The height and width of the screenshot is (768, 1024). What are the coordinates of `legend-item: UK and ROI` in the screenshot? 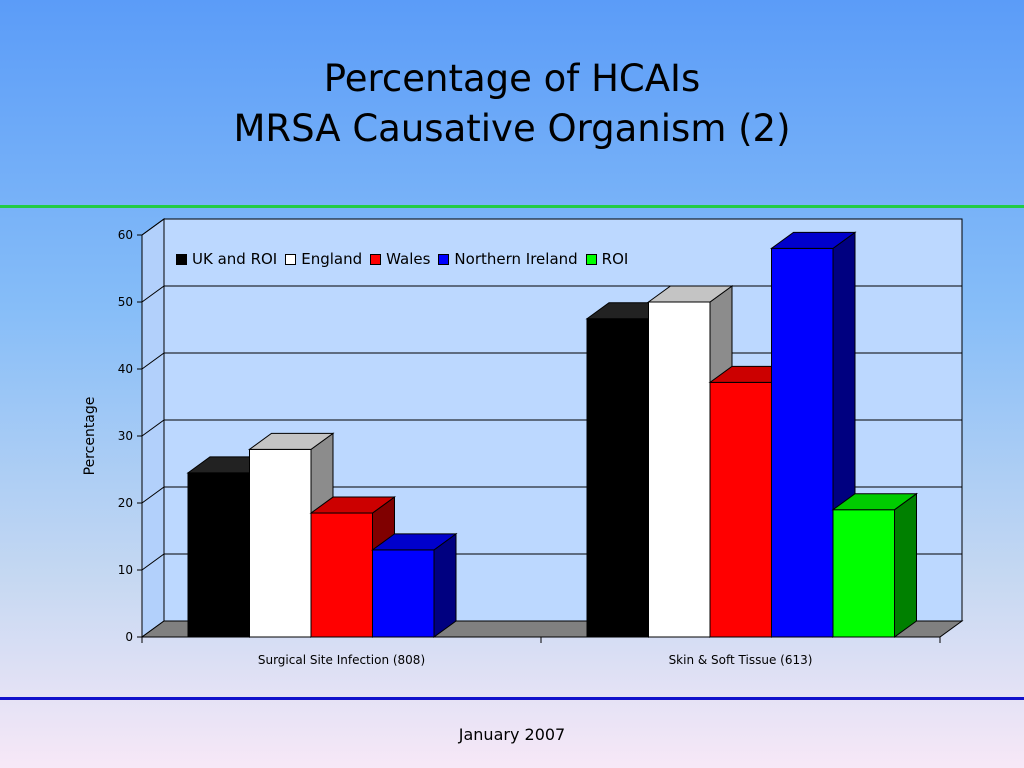 It's located at (226, 259).